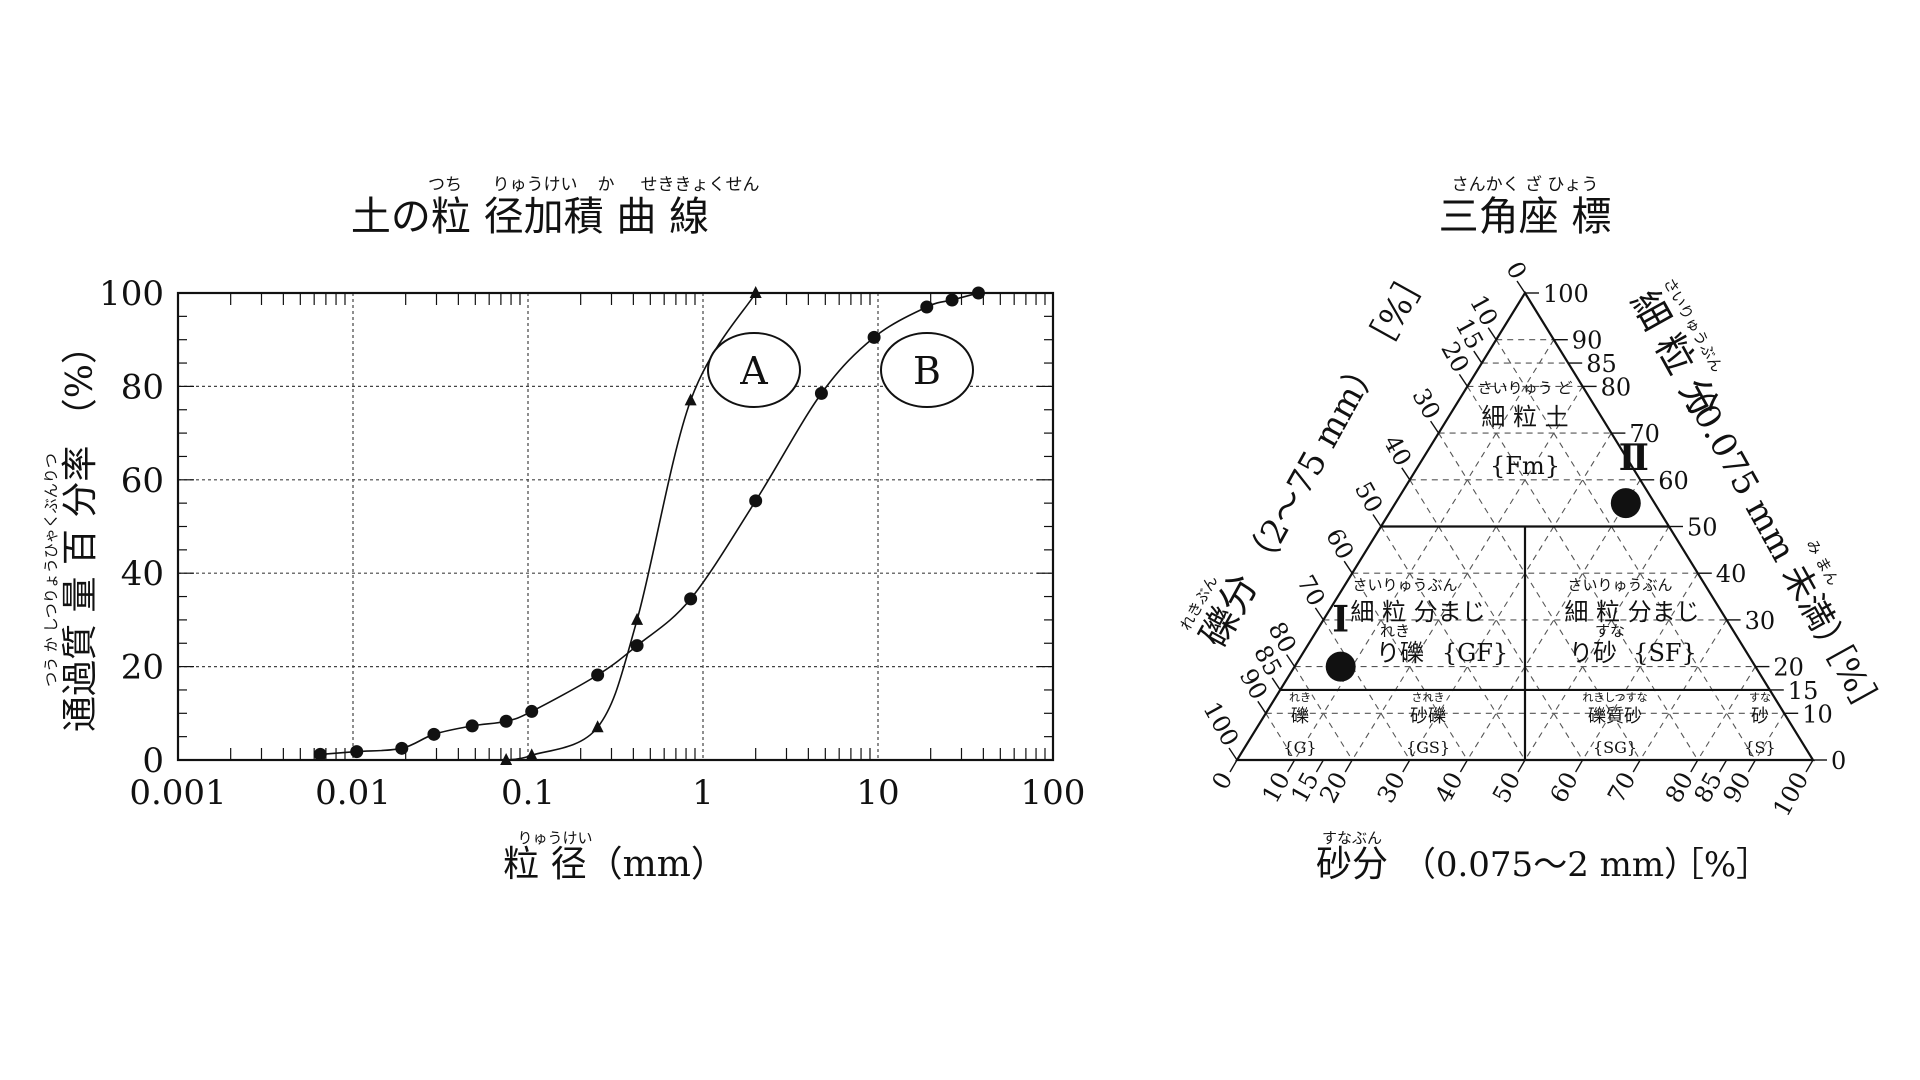 Image resolution: width=1920 pixels, height=1080 pixels. Describe the element at coordinates (1838, 761) in the screenshot. I see `fine-tick-label: 0` at that location.